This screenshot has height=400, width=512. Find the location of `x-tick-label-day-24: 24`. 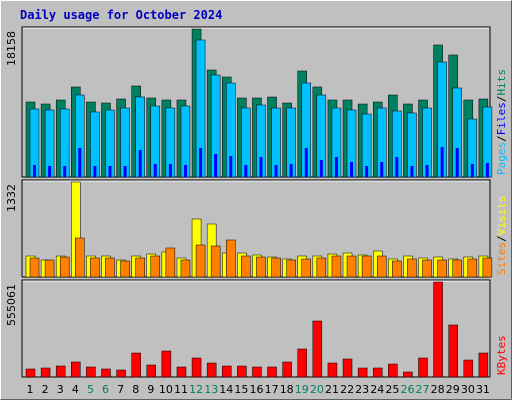

x-tick-label-day-24: 24 is located at coordinates (377, 389).